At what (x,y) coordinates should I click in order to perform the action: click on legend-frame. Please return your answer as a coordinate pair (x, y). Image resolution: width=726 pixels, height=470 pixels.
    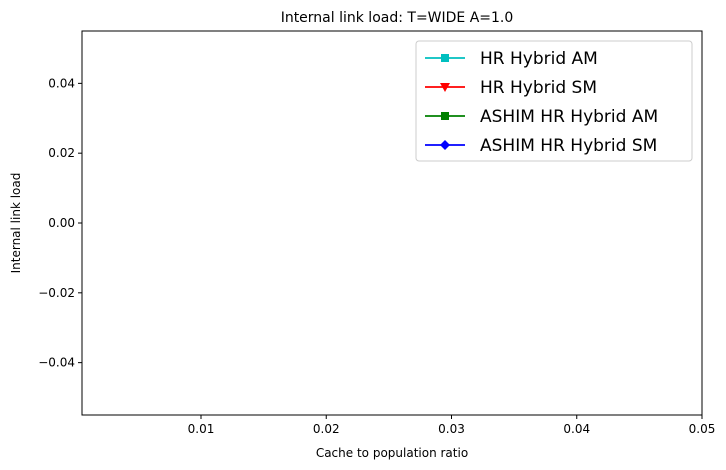
    Looking at the image, I should click on (554, 101).